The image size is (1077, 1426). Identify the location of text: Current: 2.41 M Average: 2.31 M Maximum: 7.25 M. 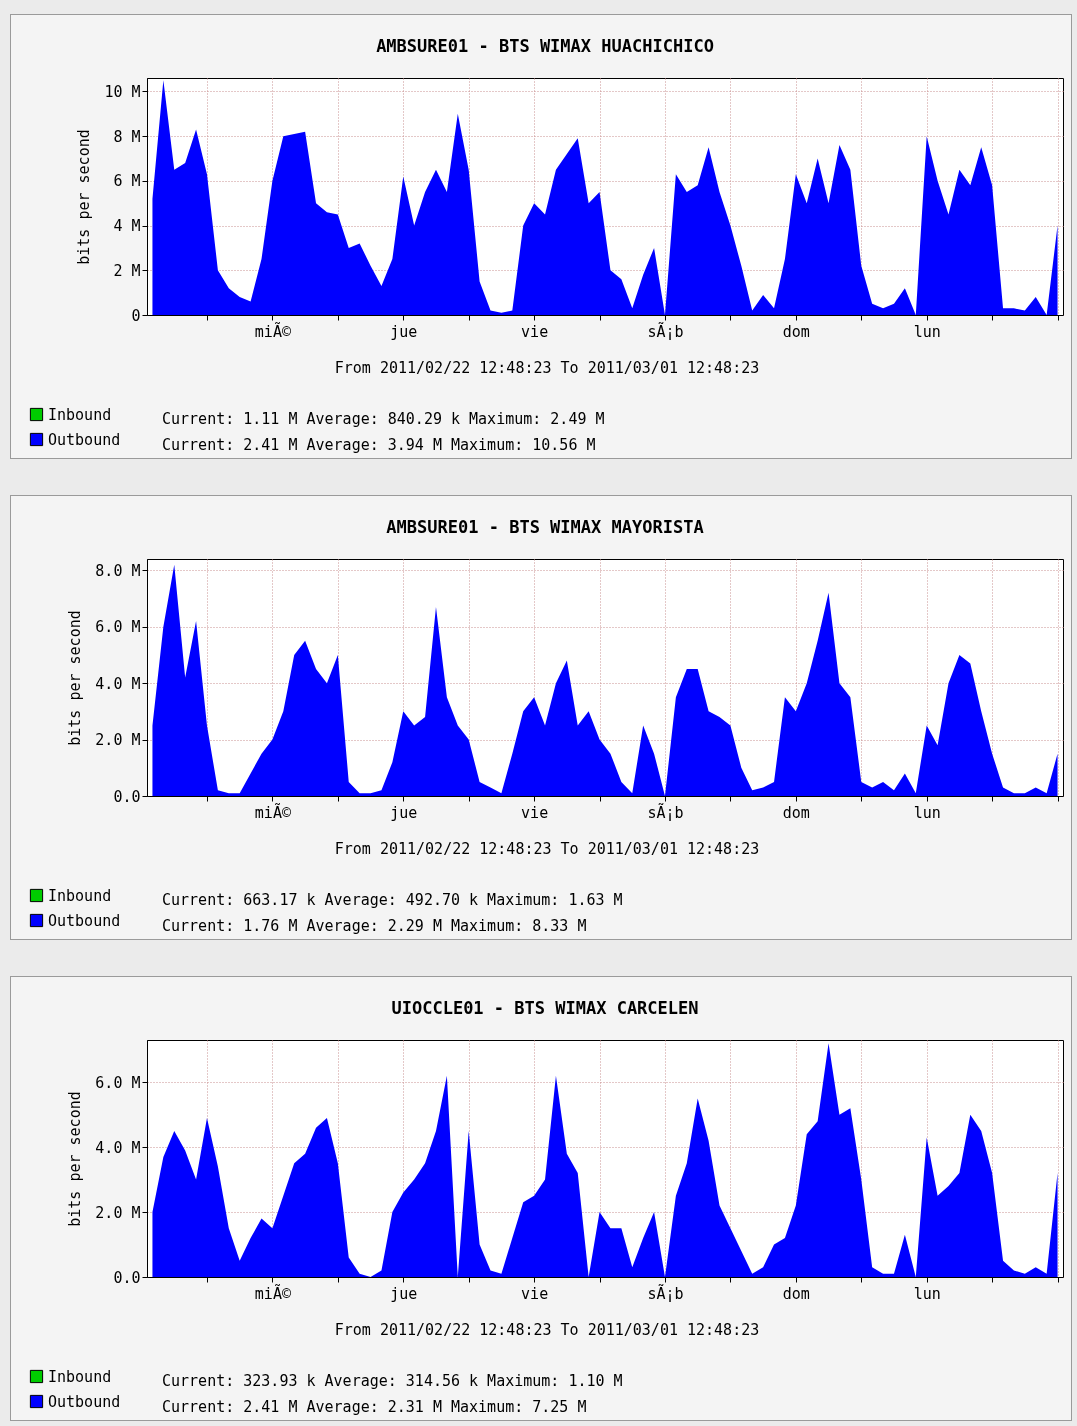
(374, 1407).